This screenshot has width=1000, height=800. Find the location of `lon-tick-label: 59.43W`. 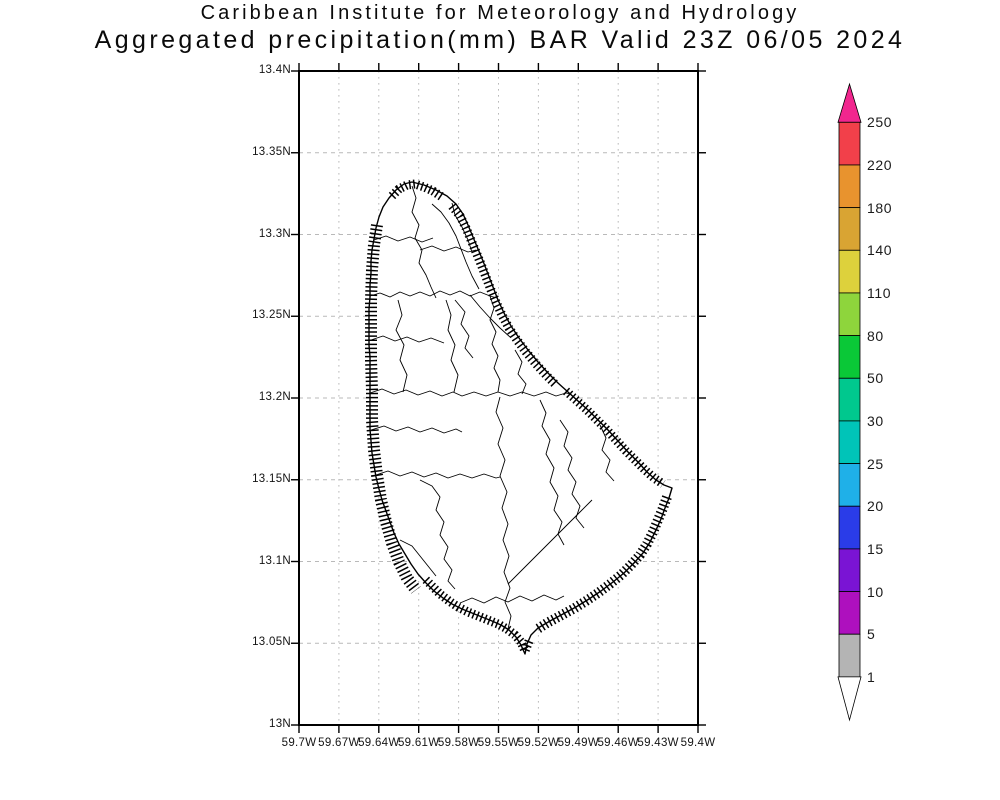

lon-tick-label: 59.43W is located at coordinates (658, 743).